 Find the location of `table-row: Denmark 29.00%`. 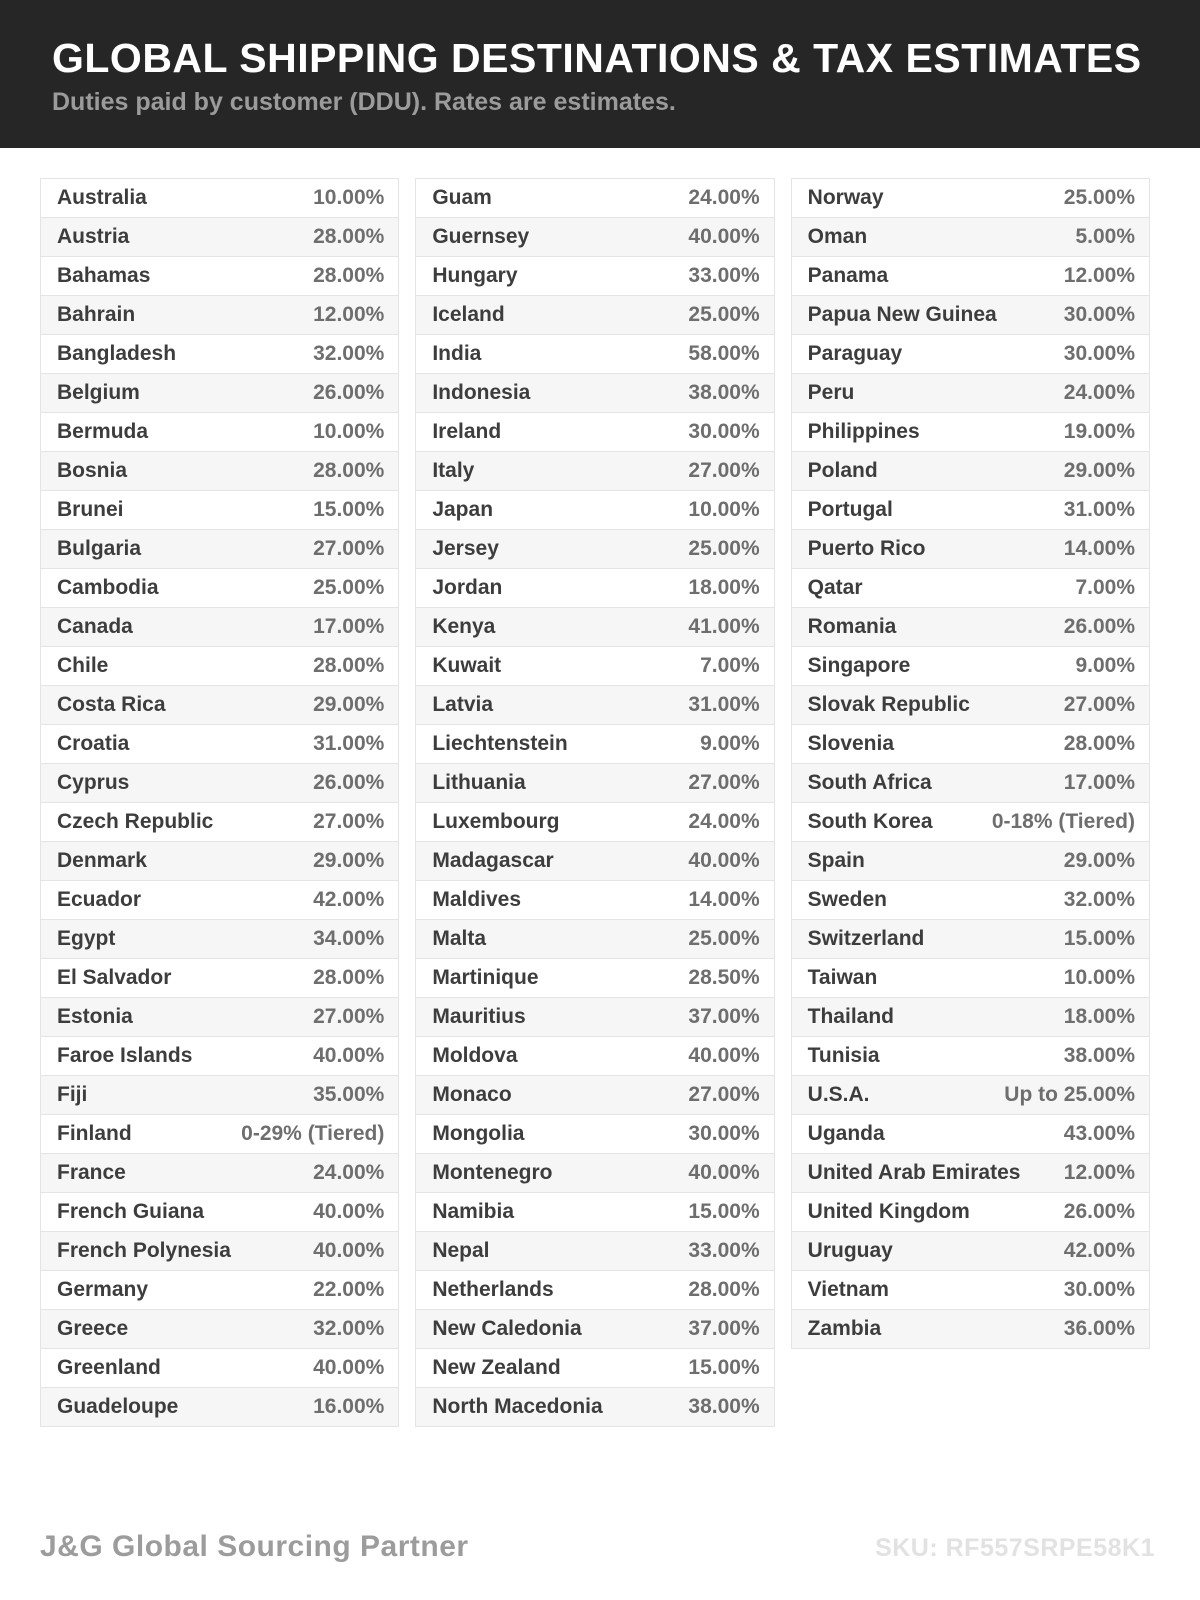

table-row: Denmark 29.00% is located at coordinates (220, 861).